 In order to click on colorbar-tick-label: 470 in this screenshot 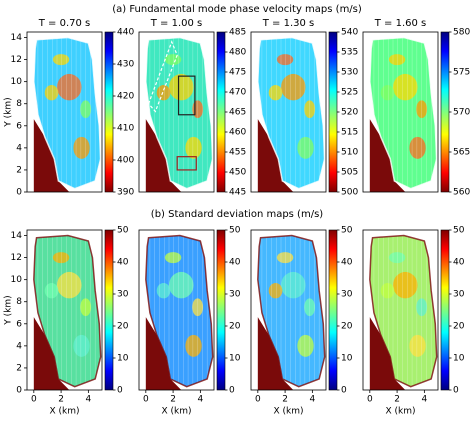, I will do `click(237, 93)`.